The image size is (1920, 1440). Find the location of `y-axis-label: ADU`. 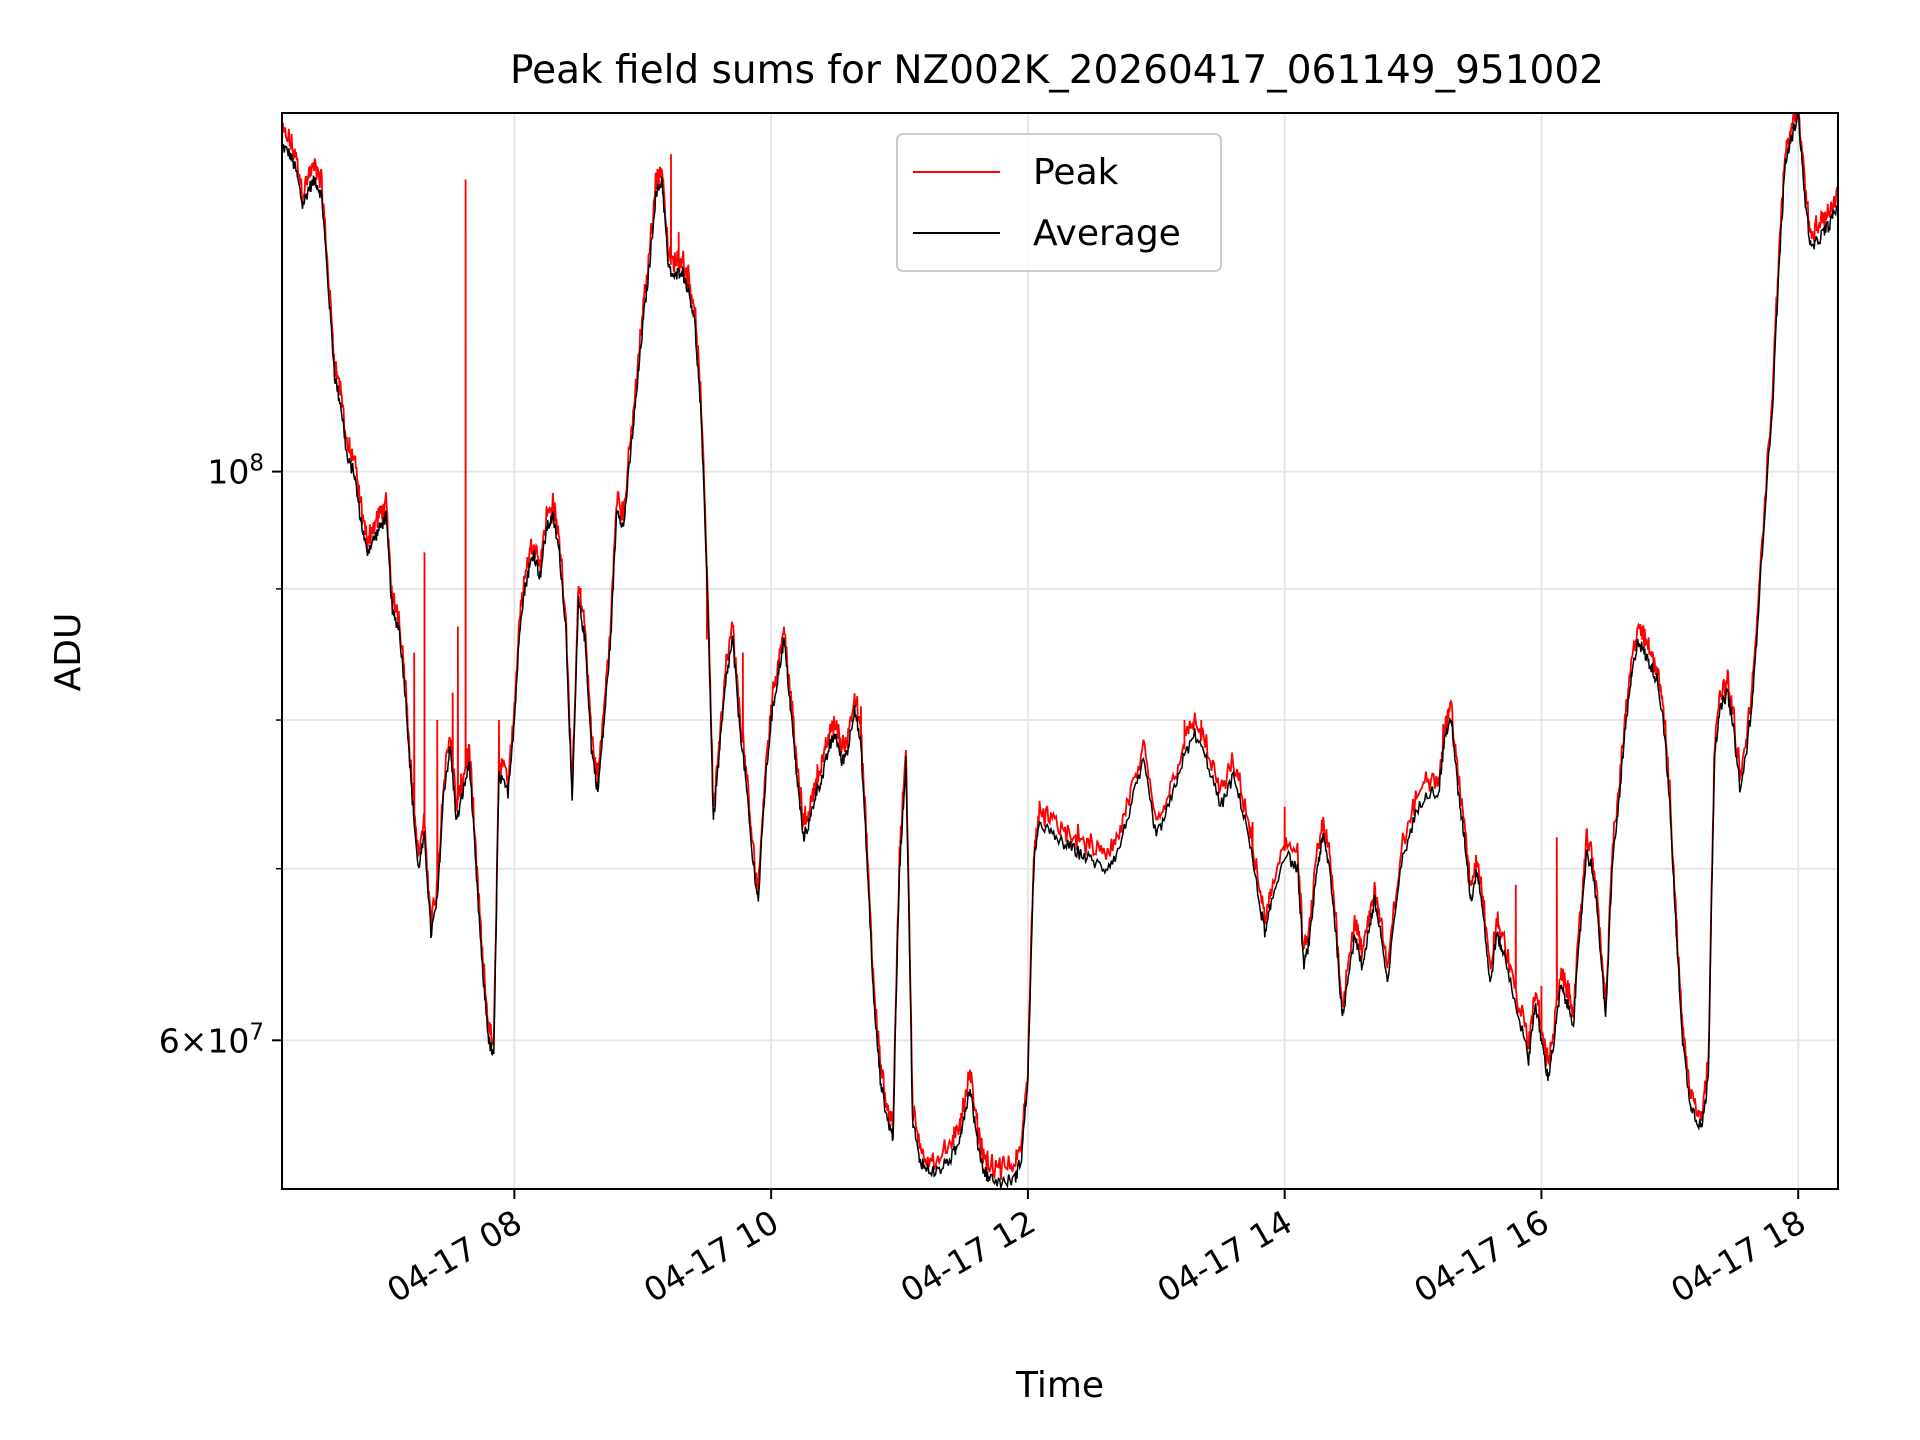

y-axis-label: ADU is located at coordinates (68, 652).